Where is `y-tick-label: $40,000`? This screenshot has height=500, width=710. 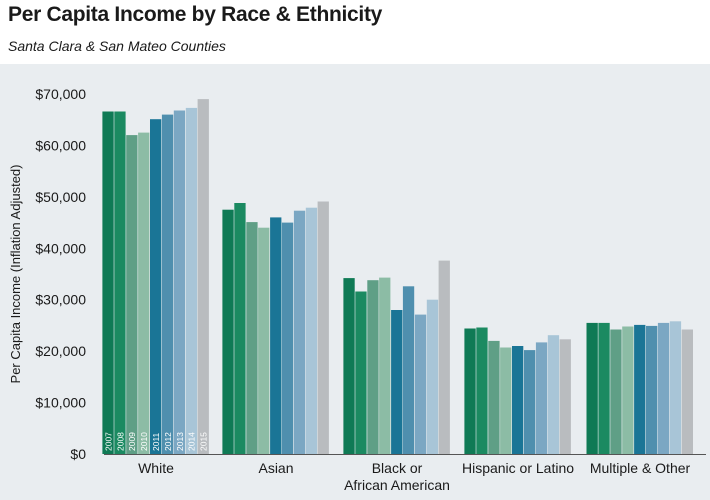 y-tick-label: $40,000 is located at coordinates (60, 248).